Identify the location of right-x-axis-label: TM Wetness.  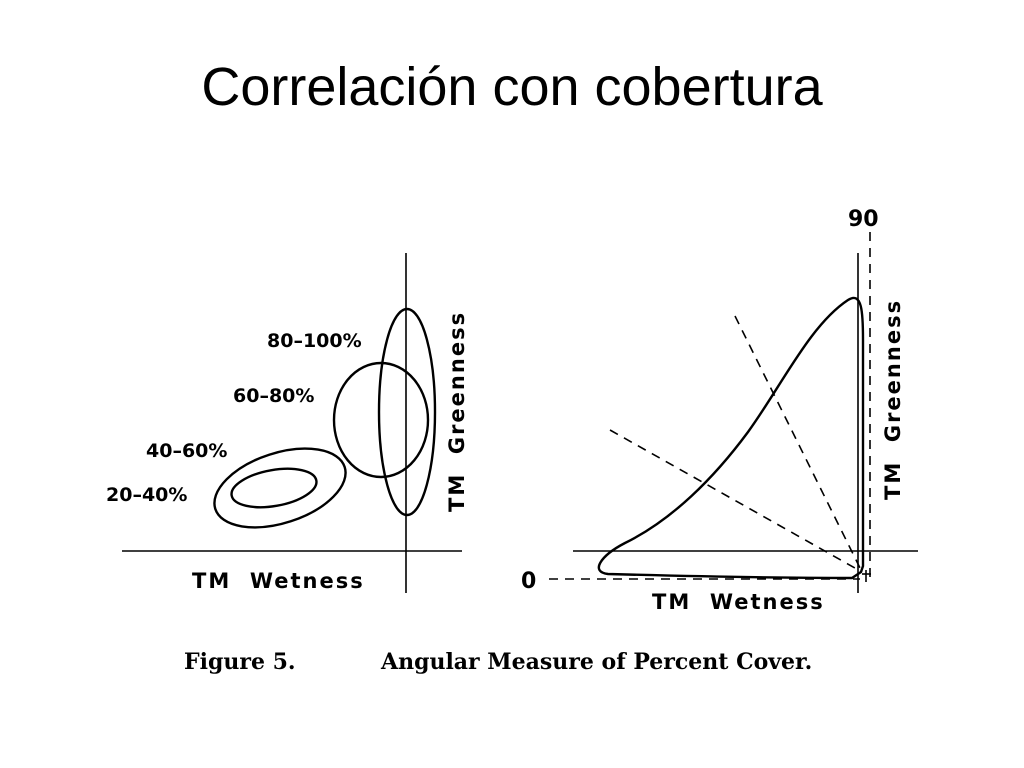
(738, 602).